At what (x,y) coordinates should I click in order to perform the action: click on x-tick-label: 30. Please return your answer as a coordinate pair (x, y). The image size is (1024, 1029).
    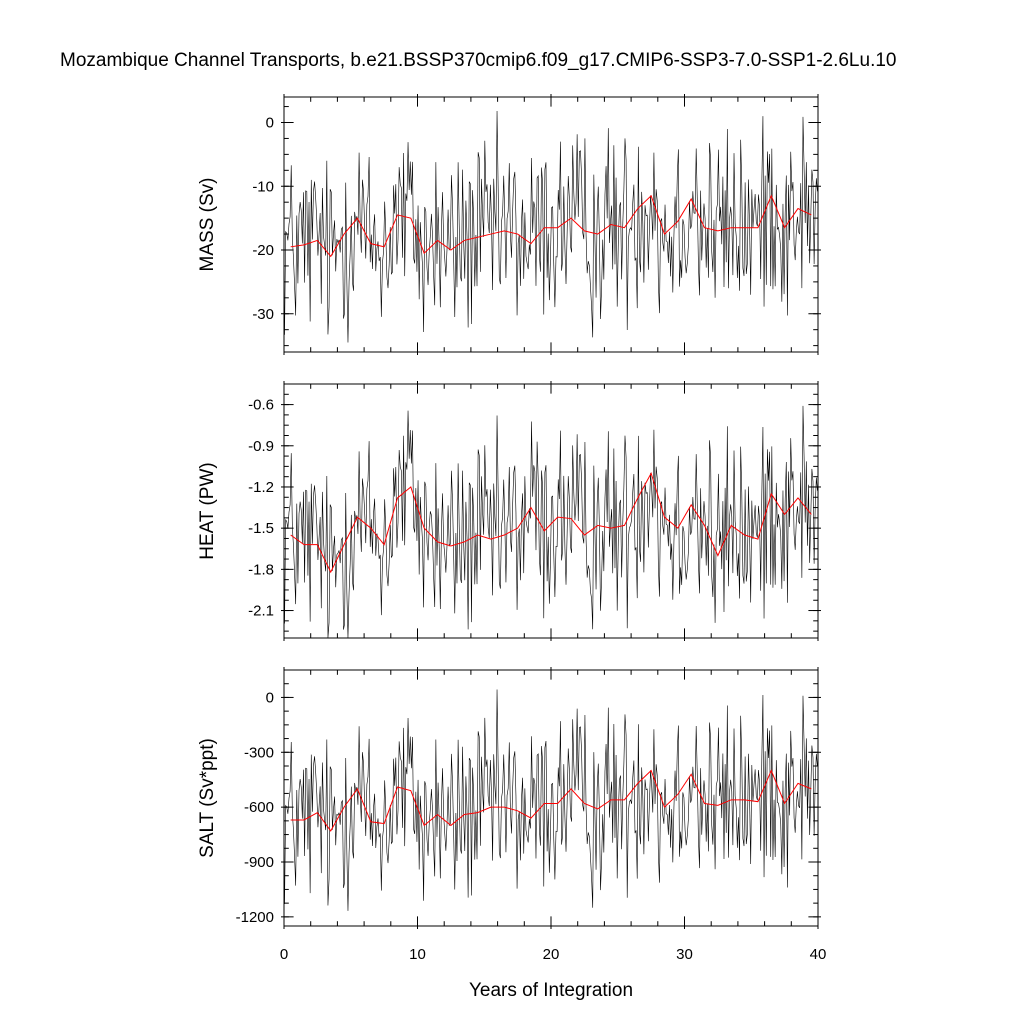
    Looking at the image, I should click on (684, 954).